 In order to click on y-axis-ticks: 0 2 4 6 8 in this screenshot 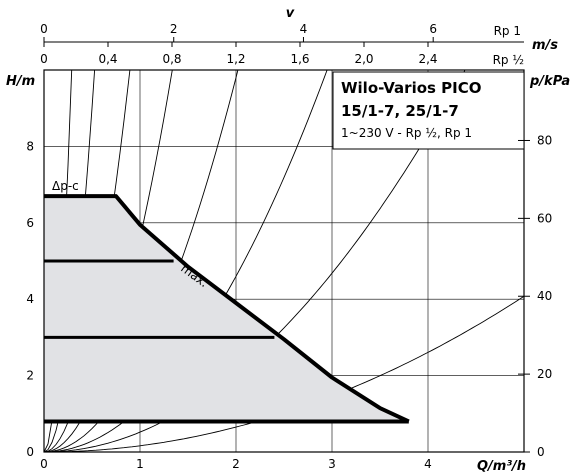, I will do `click(30, 299)`.